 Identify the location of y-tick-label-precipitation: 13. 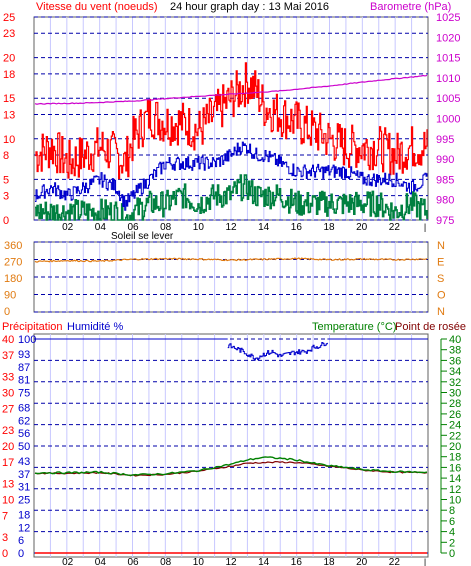
(8, 484).